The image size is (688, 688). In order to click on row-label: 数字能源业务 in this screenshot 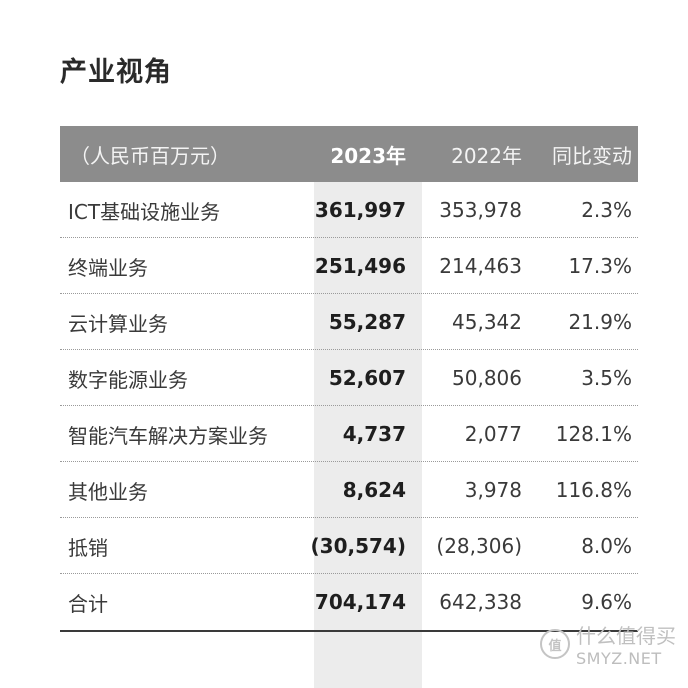, I will do `click(128, 379)`.